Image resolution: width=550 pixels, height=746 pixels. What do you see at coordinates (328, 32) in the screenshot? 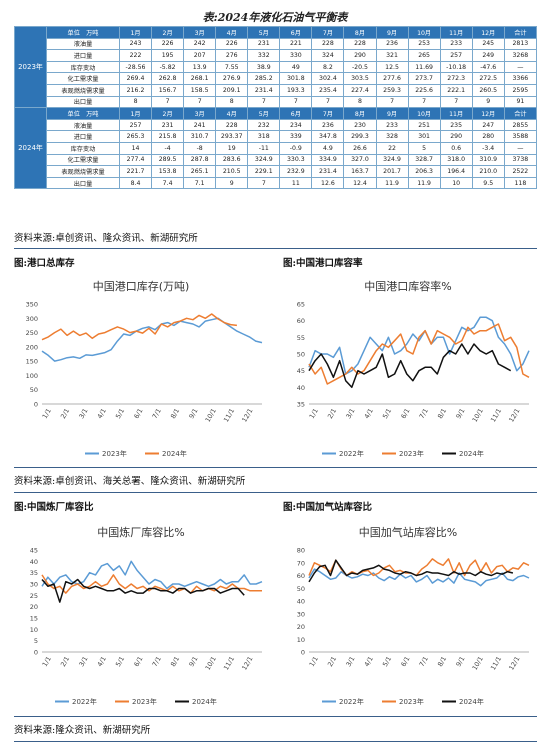
I see `month-header: 7月` at bounding box center [328, 32].